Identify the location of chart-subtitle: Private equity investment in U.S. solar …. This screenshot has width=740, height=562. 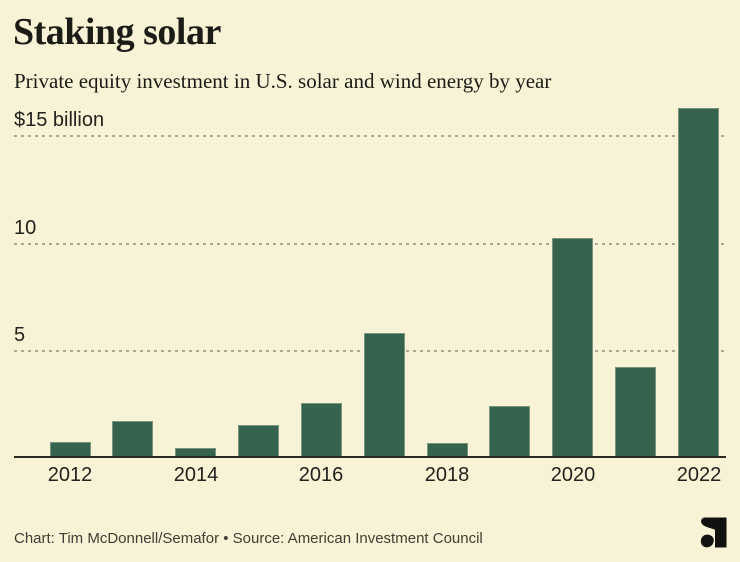
(283, 81).